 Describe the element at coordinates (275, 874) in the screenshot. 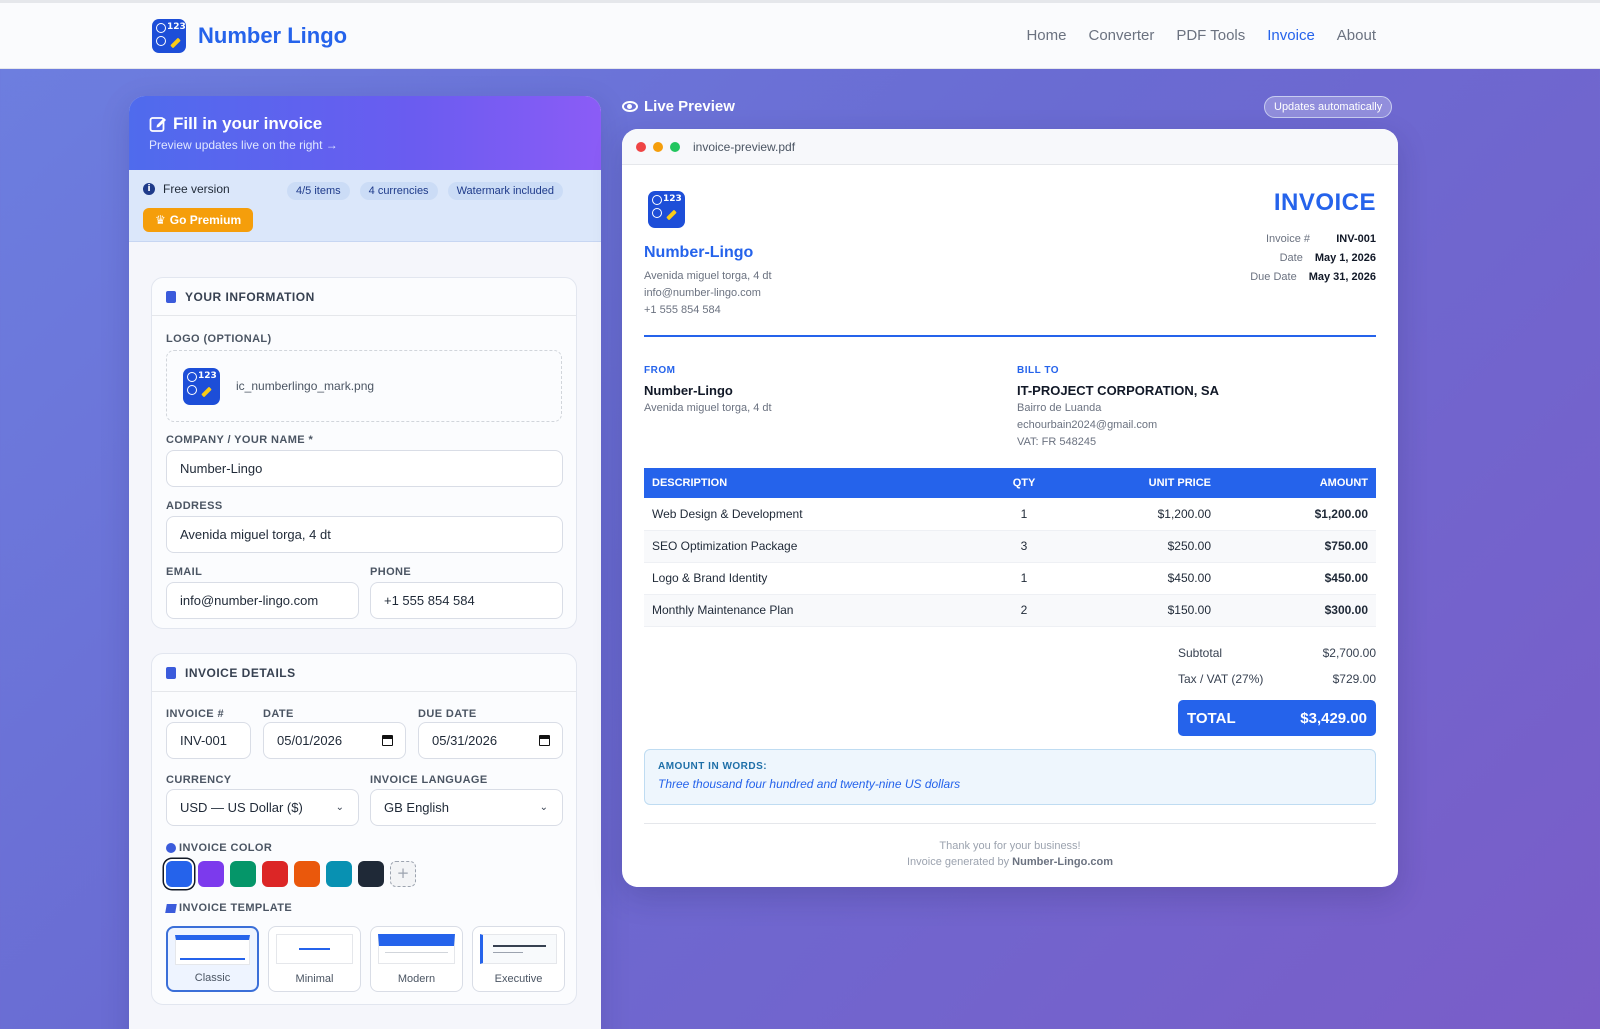

I see `color-swatch-red` at that location.